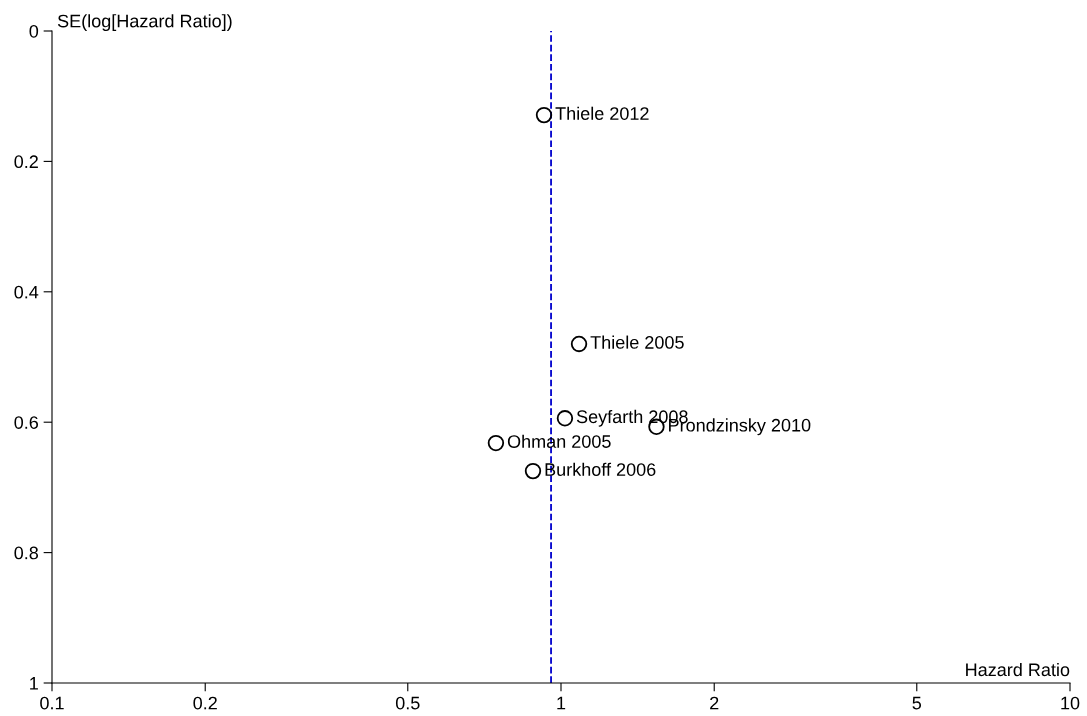 This screenshot has height=716, width=1087. I want to click on y-tick-label: 0, so click(34, 31).